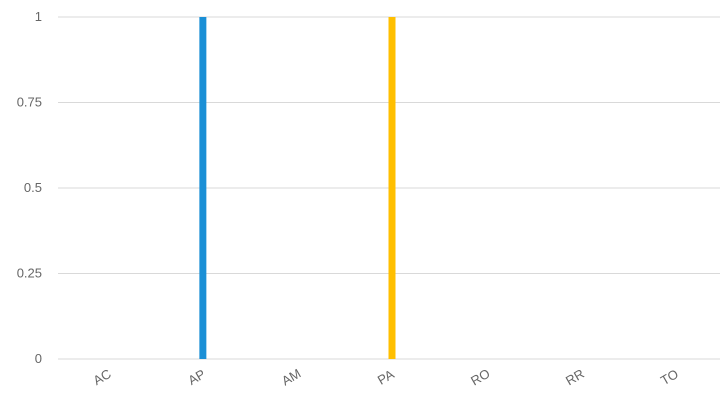 This screenshot has height=405, width=721. I want to click on x-tick-label: TO, so click(669, 377).